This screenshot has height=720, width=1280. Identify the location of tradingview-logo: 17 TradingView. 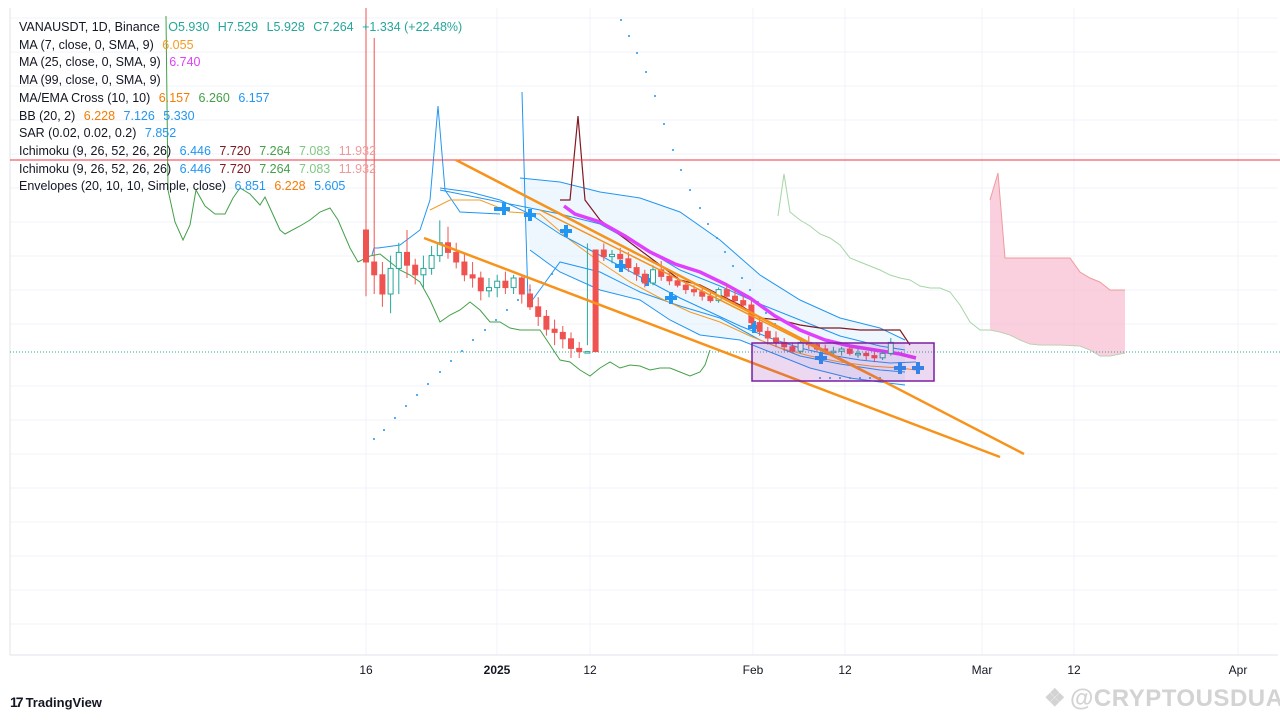
(56, 702).